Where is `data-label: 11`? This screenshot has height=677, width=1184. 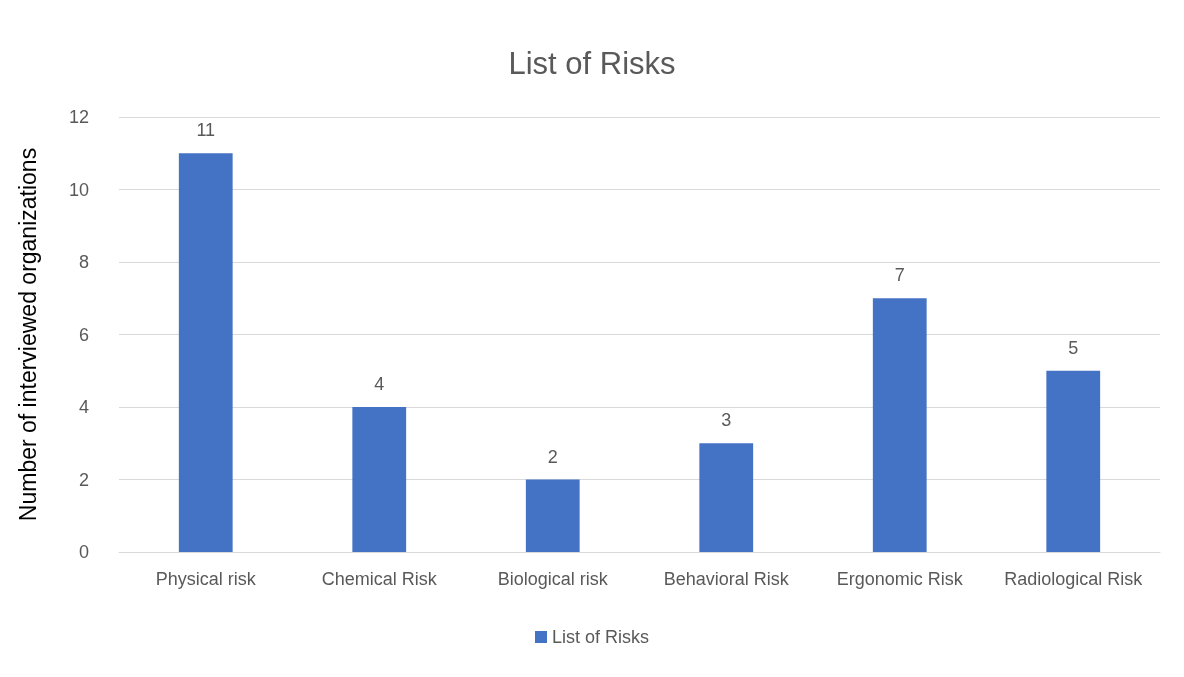 data-label: 11 is located at coordinates (206, 130).